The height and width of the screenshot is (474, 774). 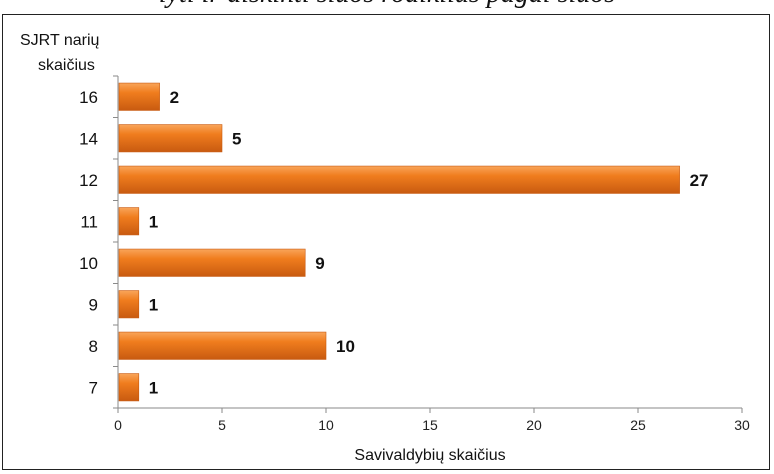 I want to click on y-tick-label: 9, so click(x=93, y=304).